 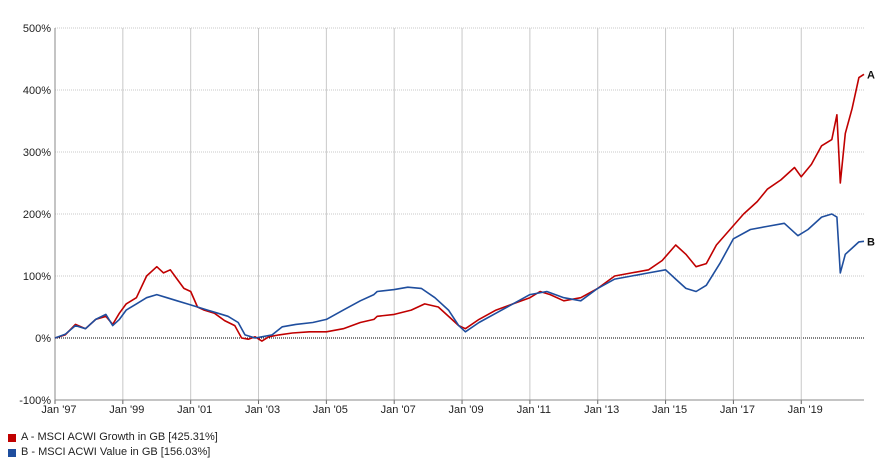 What do you see at coordinates (37, 153) in the screenshot?
I see `y-tick-label: 300%` at bounding box center [37, 153].